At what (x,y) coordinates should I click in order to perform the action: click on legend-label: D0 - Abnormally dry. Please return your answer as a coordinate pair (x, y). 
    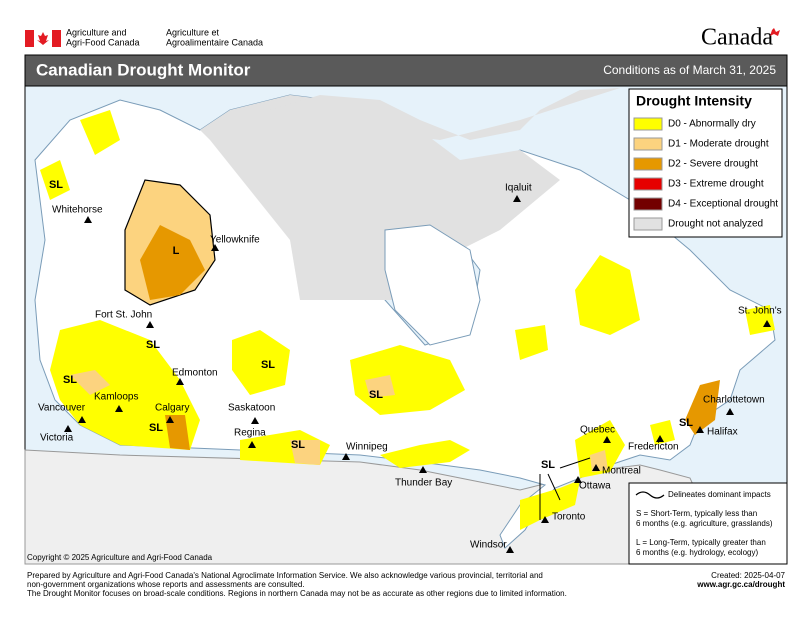
    Looking at the image, I should click on (712, 124).